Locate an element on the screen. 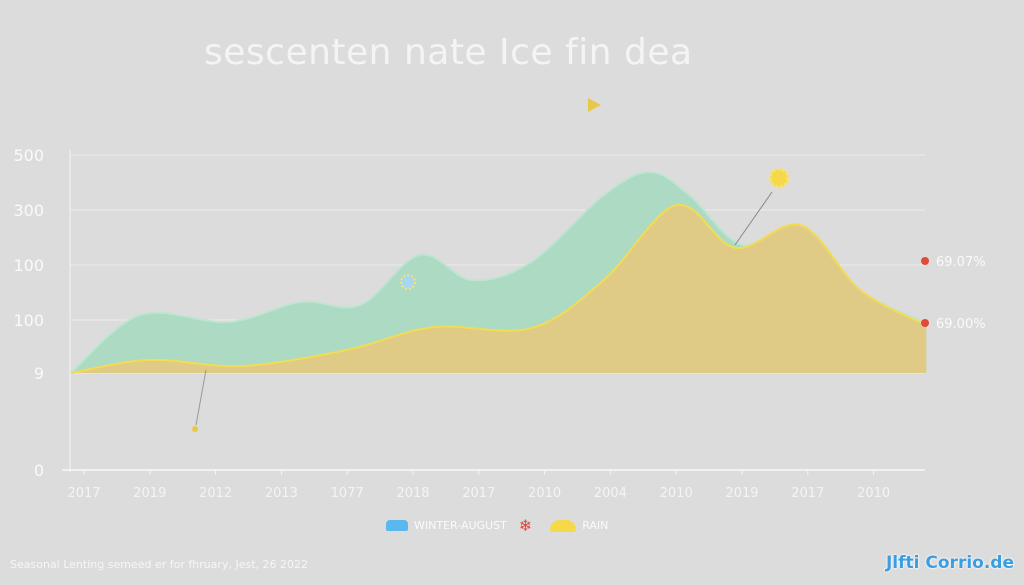 Image resolution: width=1024 pixels, height=585 pixels. x-tick-label: 2018 is located at coordinates (412, 493).